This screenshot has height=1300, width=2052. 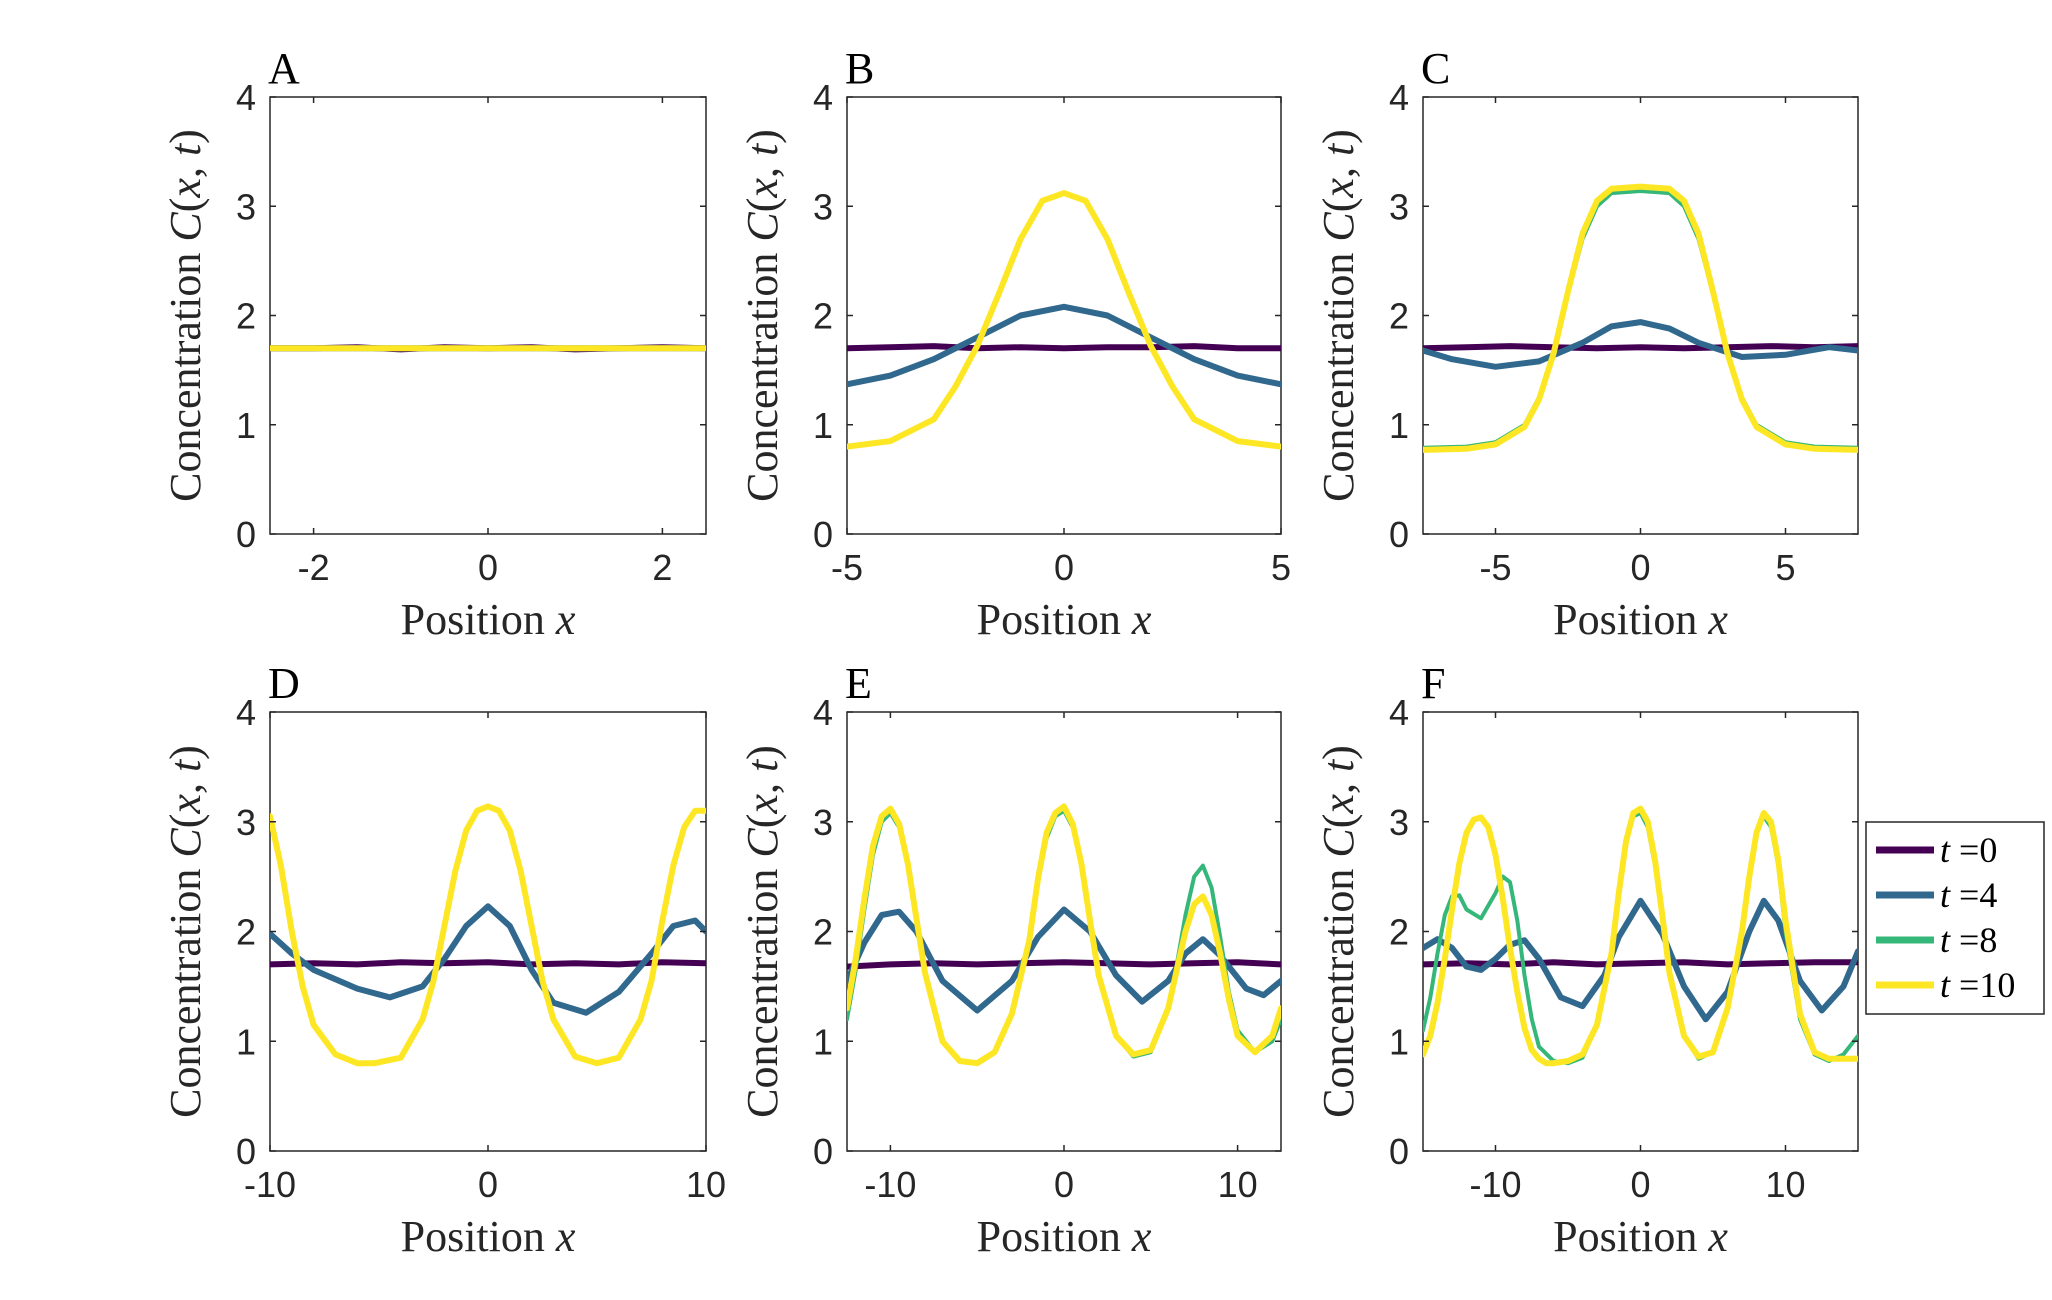 I want to click on panel-letter: D, so click(x=284, y=683).